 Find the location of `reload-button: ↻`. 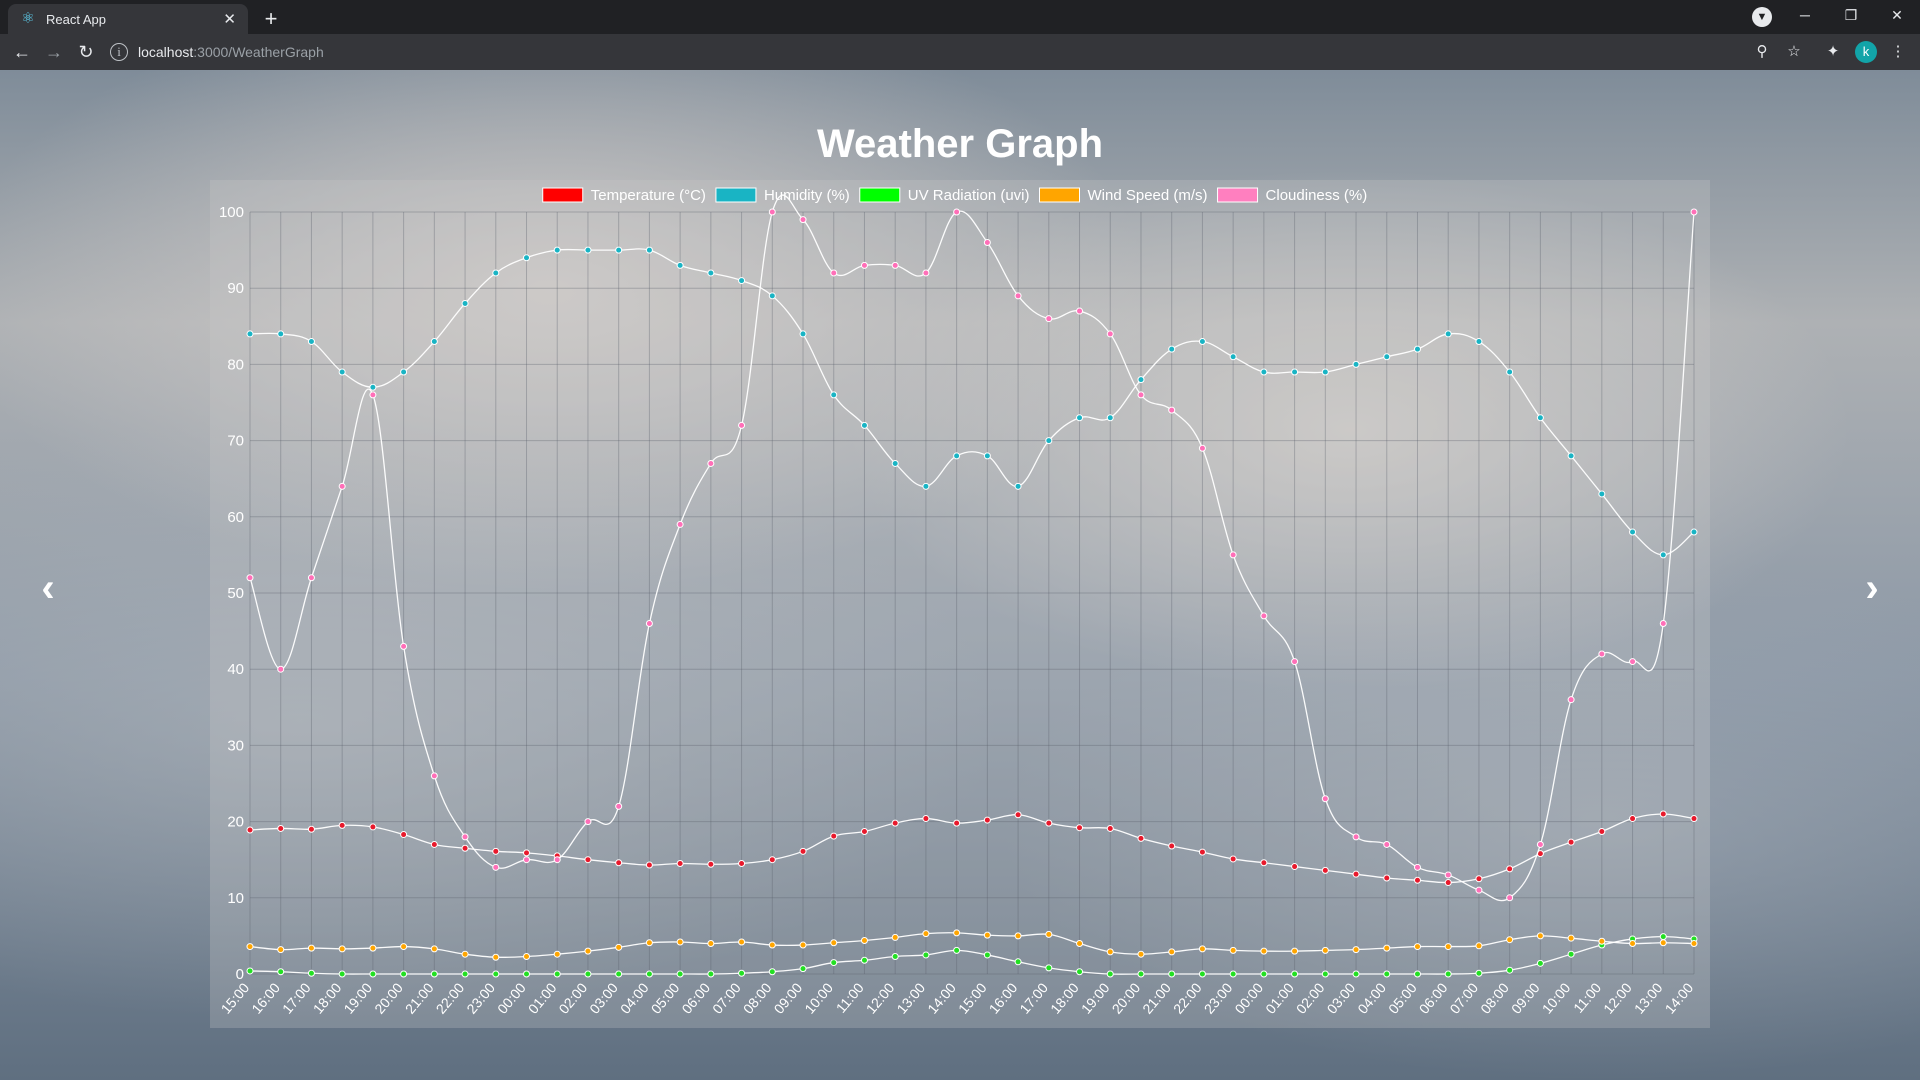

reload-button: ↻ is located at coordinates (86, 52).